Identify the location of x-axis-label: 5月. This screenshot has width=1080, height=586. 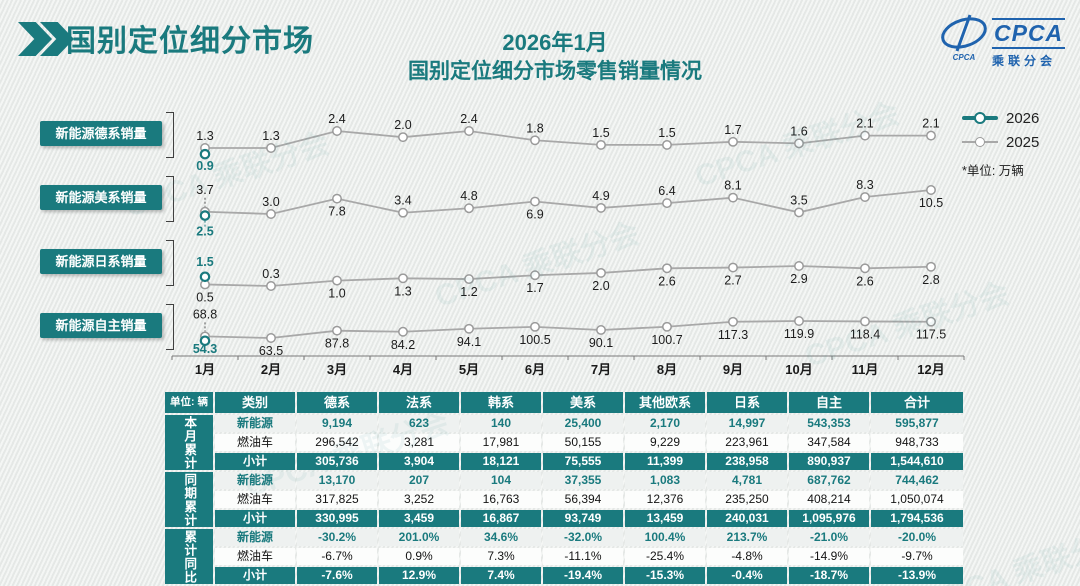
(469, 369).